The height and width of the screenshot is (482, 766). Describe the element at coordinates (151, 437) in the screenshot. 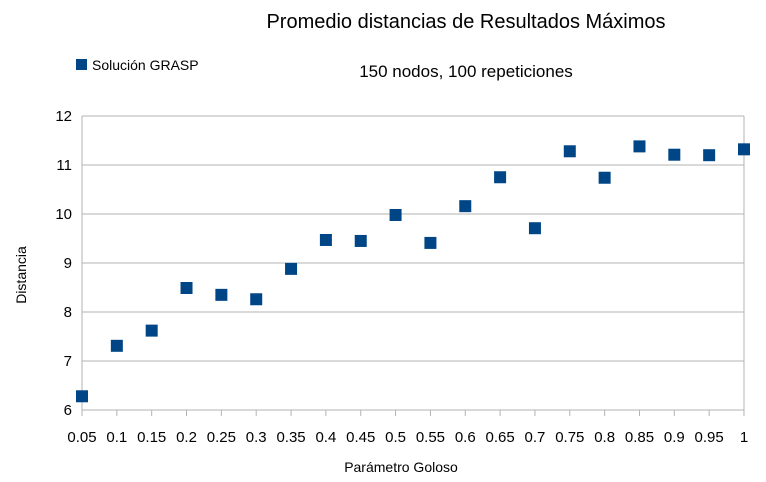

I see `x-tick-label: 0.15` at that location.